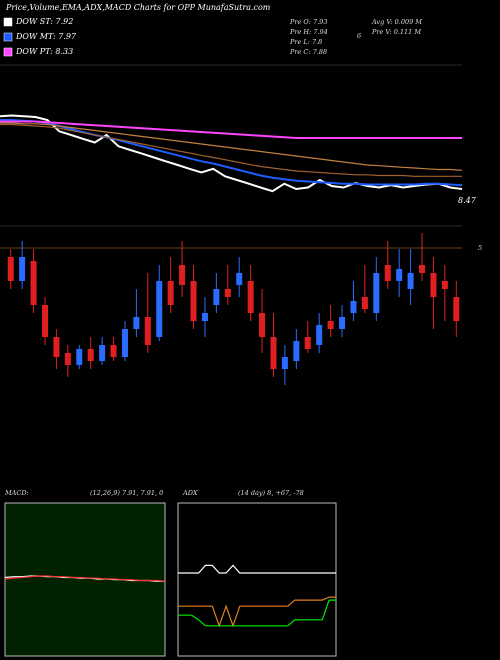 Image resolution: width=500 pixels, height=660 pixels. I want to click on legend-label: DOW MT: 7.97, so click(46, 36).